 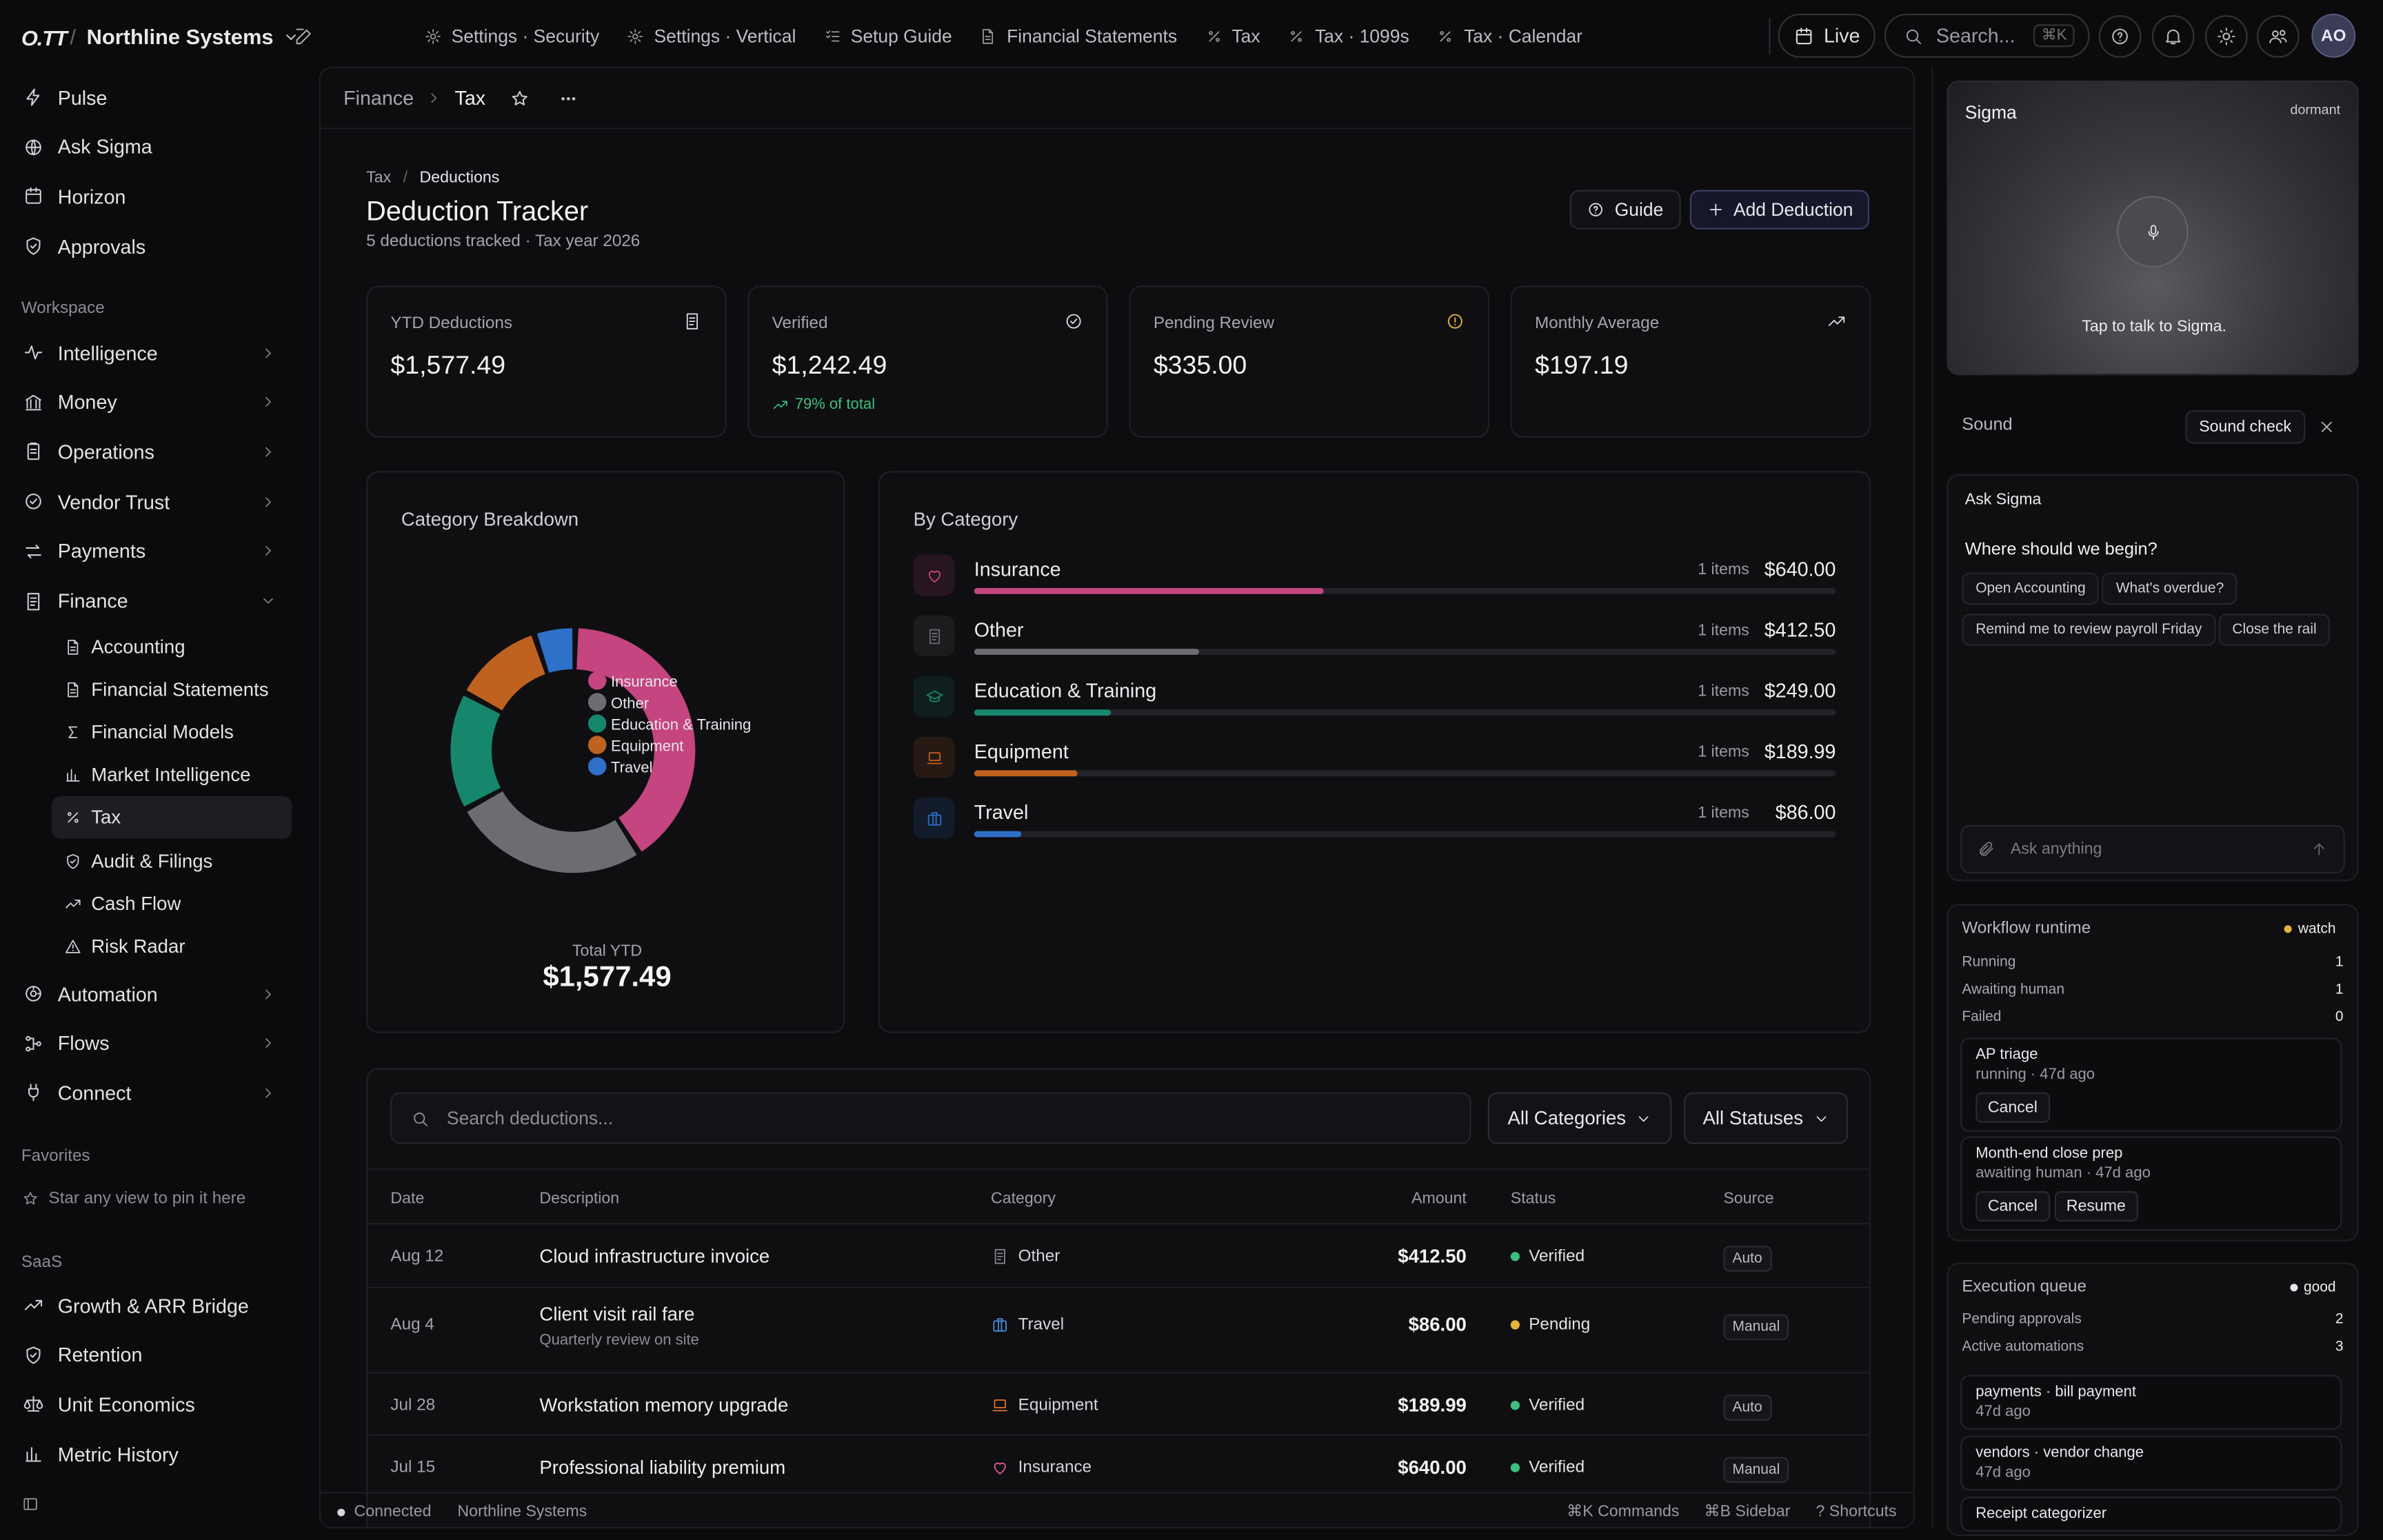 What do you see at coordinates (30, 1504) in the screenshot?
I see `sidebar-toggle` at bounding box center [30, 1504].